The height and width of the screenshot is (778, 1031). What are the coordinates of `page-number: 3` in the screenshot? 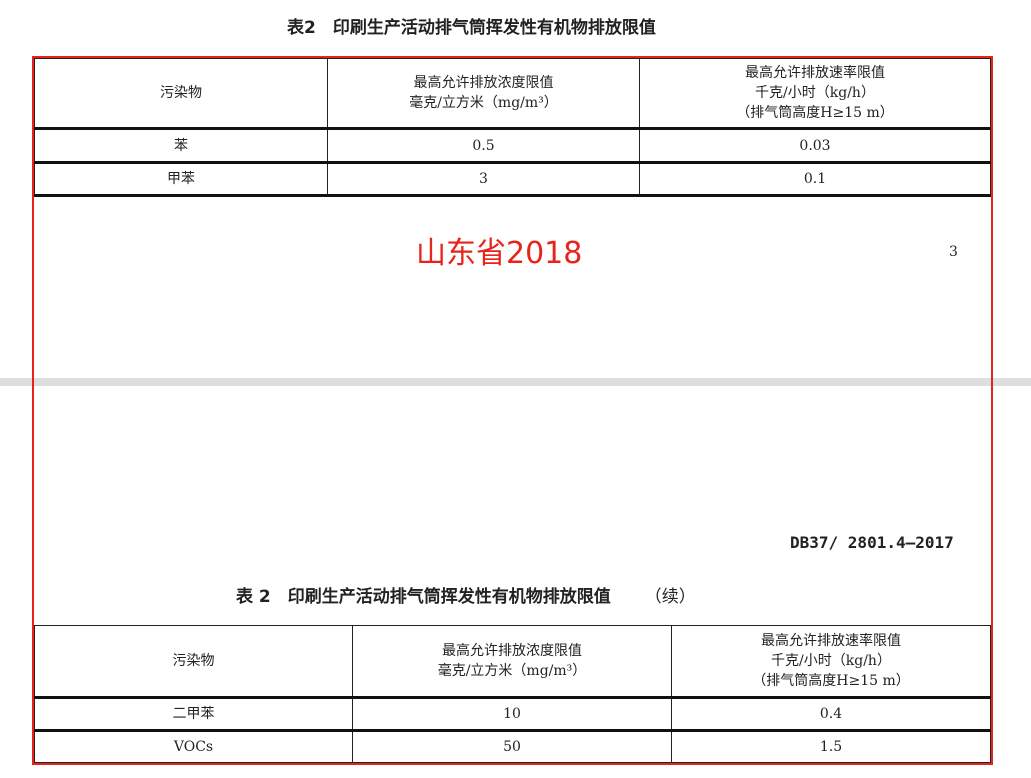 It's located at (953, 252).